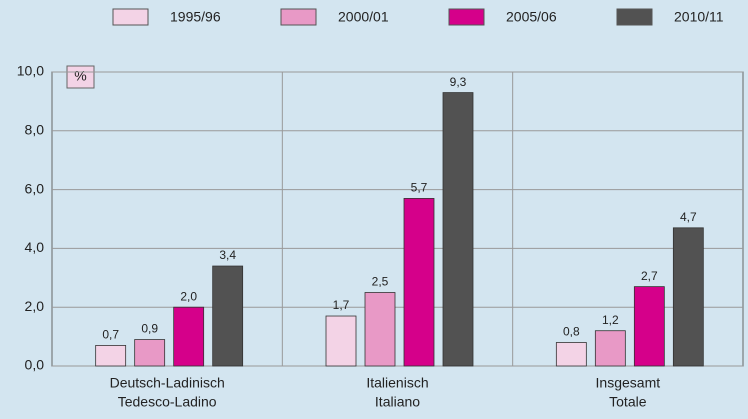 This screenshot has width=748, height=419. I want to click on legend-label: 2000/01, so click(363, 17).